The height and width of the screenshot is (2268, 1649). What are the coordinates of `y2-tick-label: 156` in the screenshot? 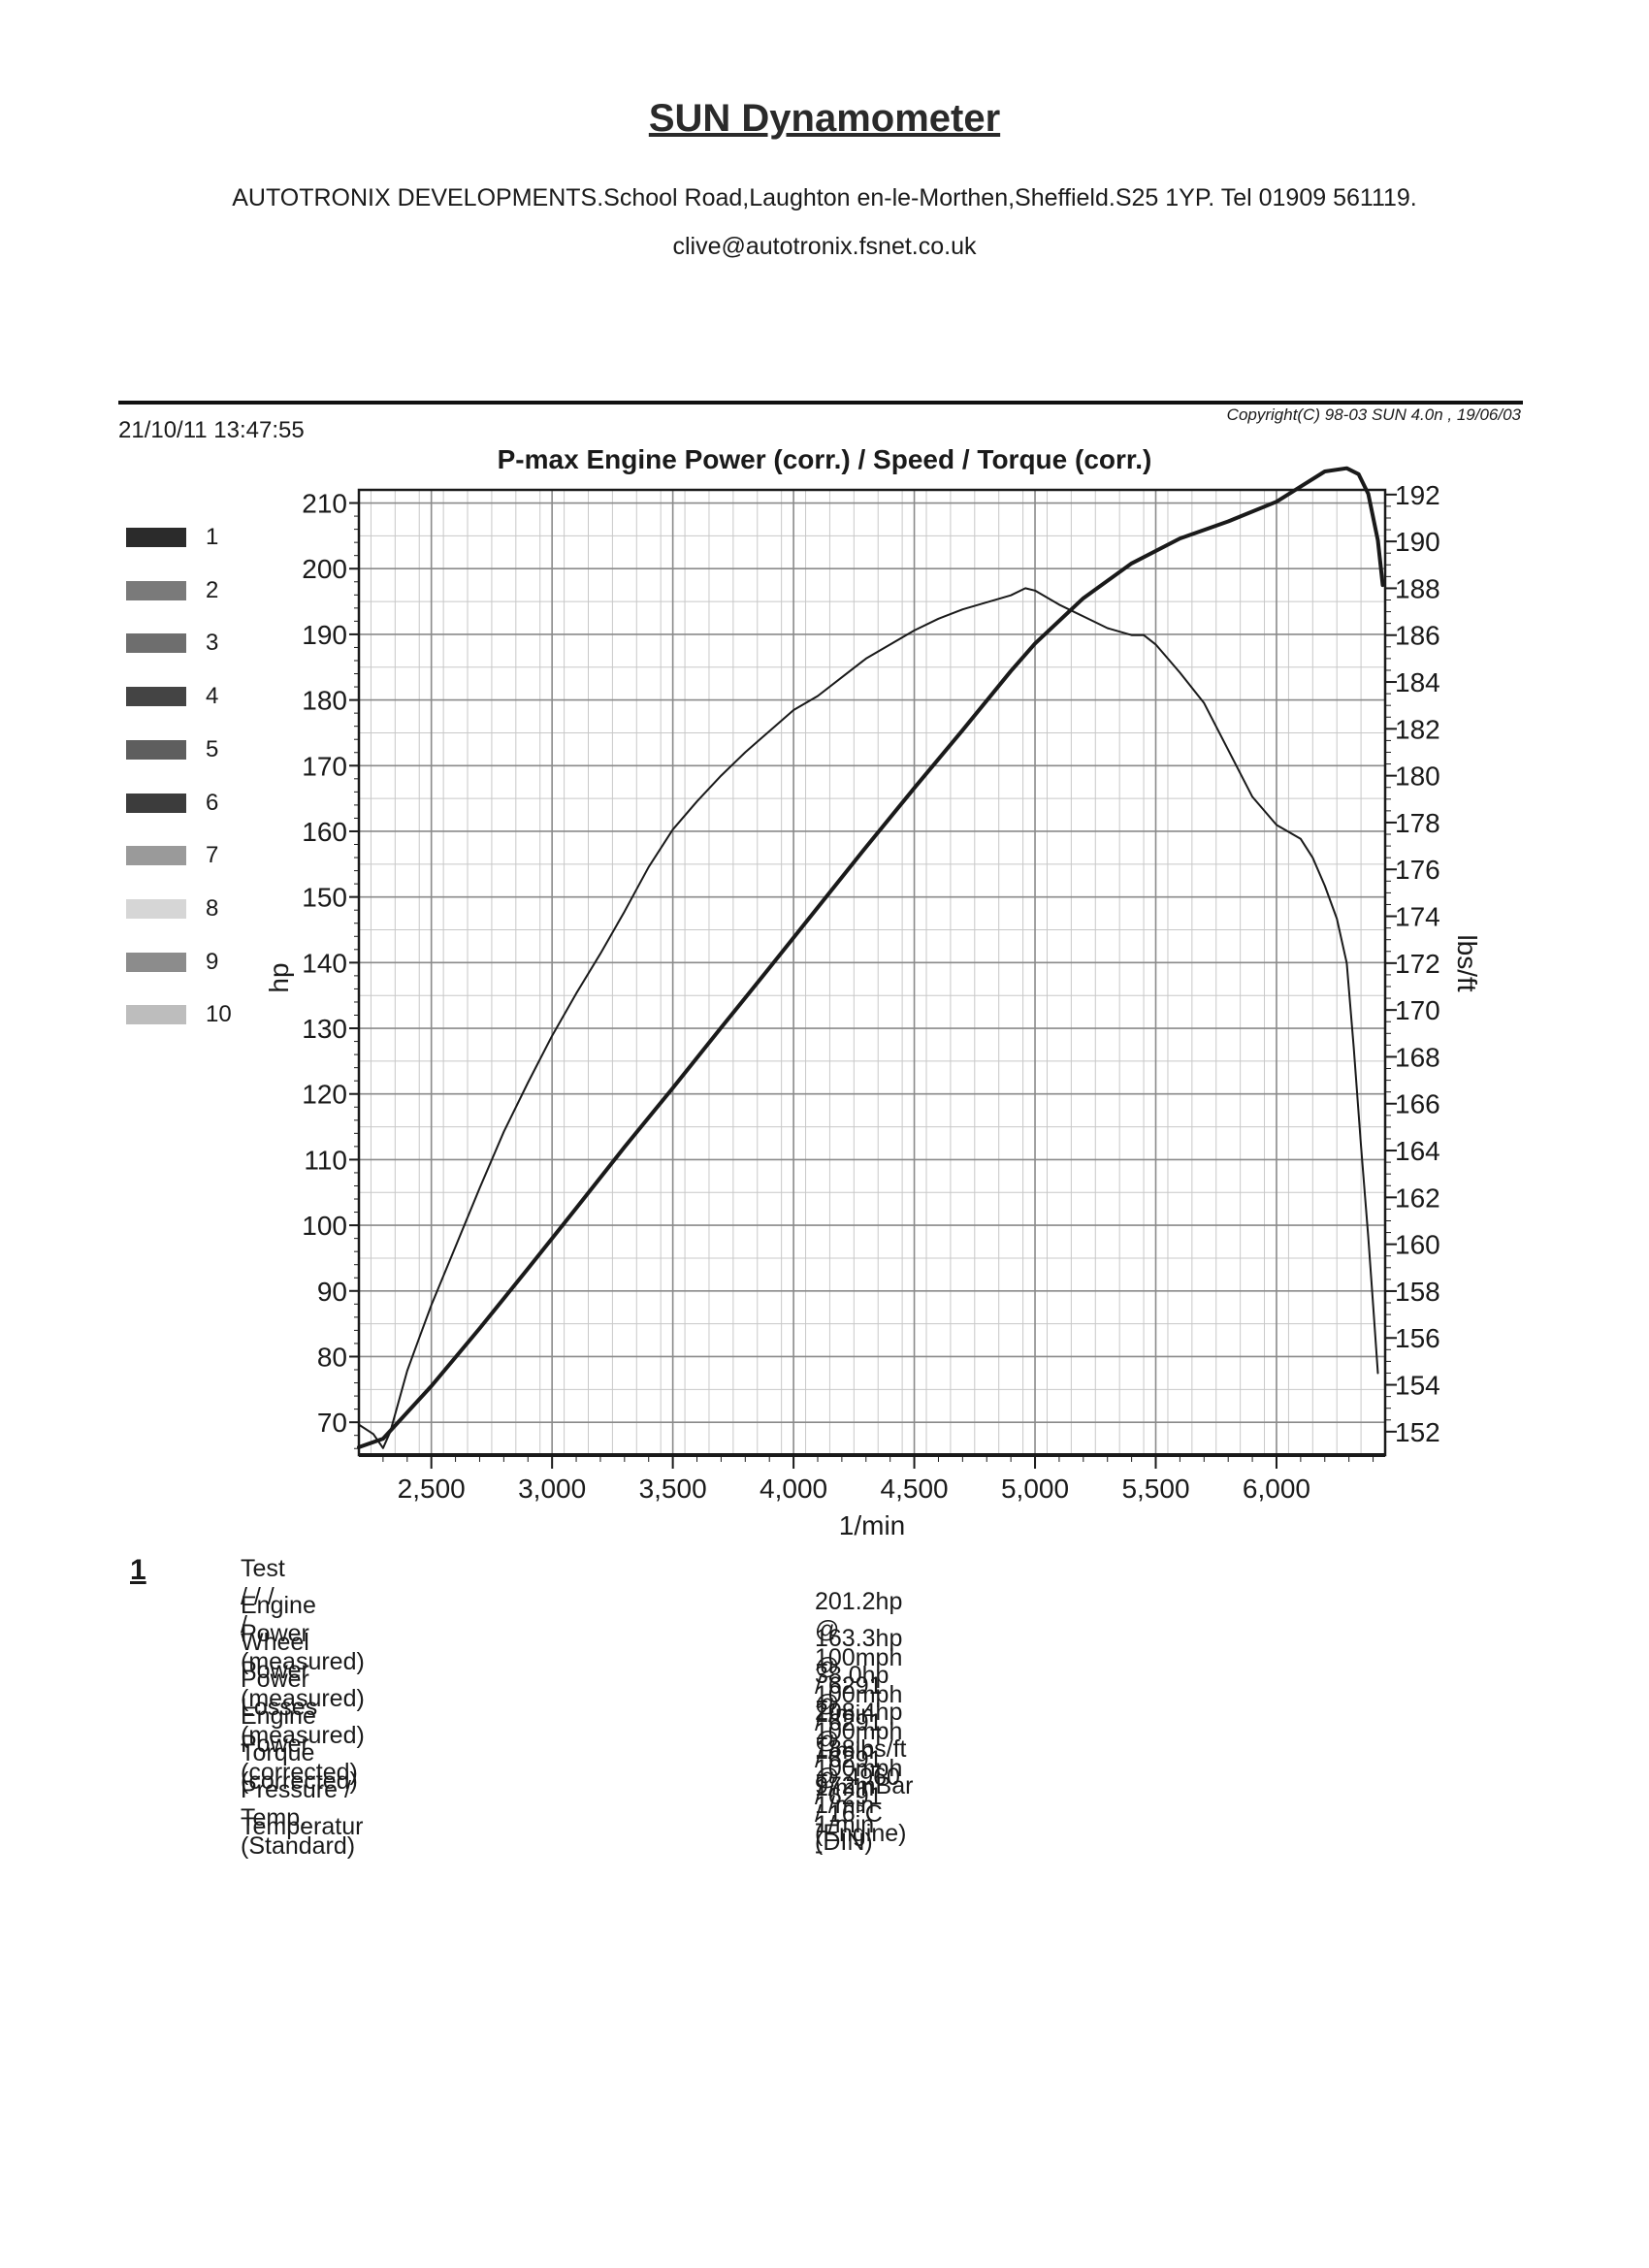 It's located at (1417, 1338).